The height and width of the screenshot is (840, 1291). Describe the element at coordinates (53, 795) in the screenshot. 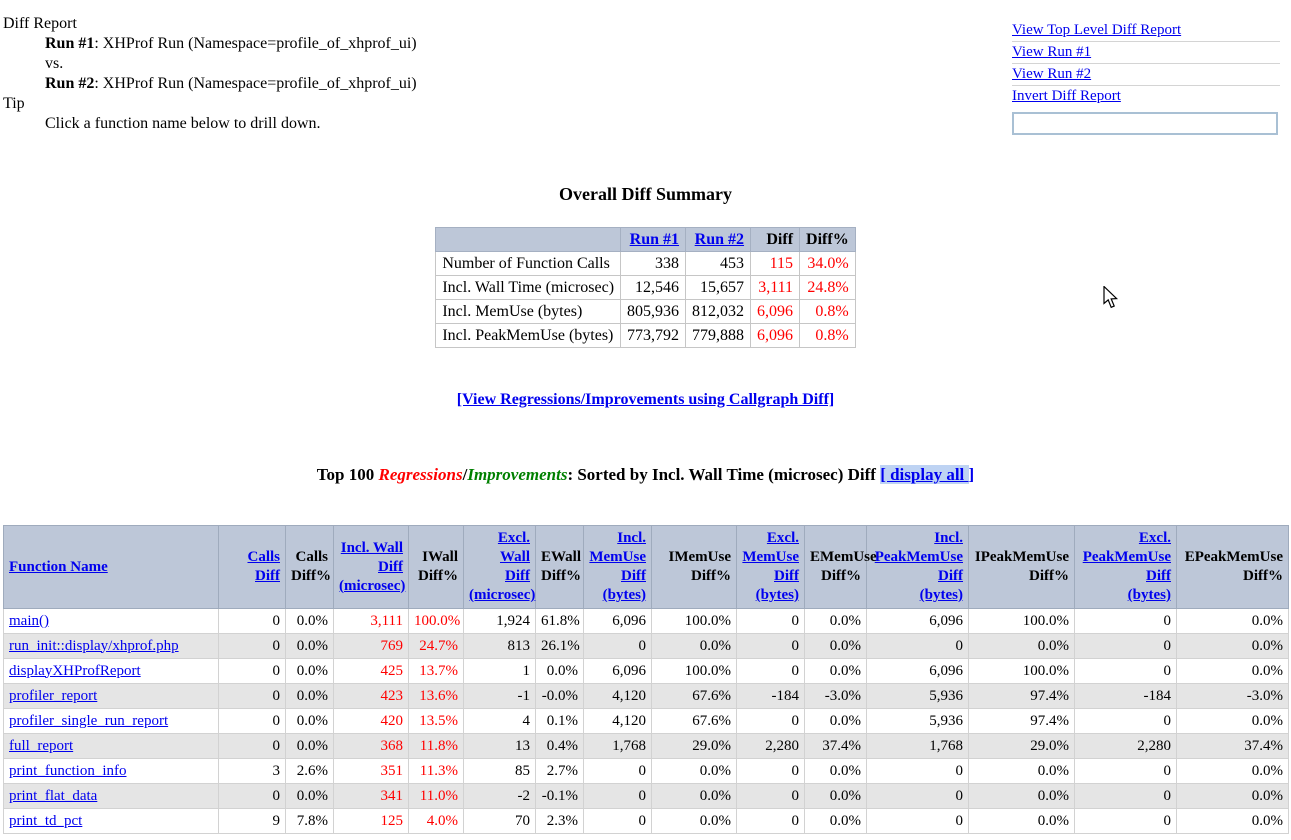

I see `function-name-link: print_flat_data` at that location.